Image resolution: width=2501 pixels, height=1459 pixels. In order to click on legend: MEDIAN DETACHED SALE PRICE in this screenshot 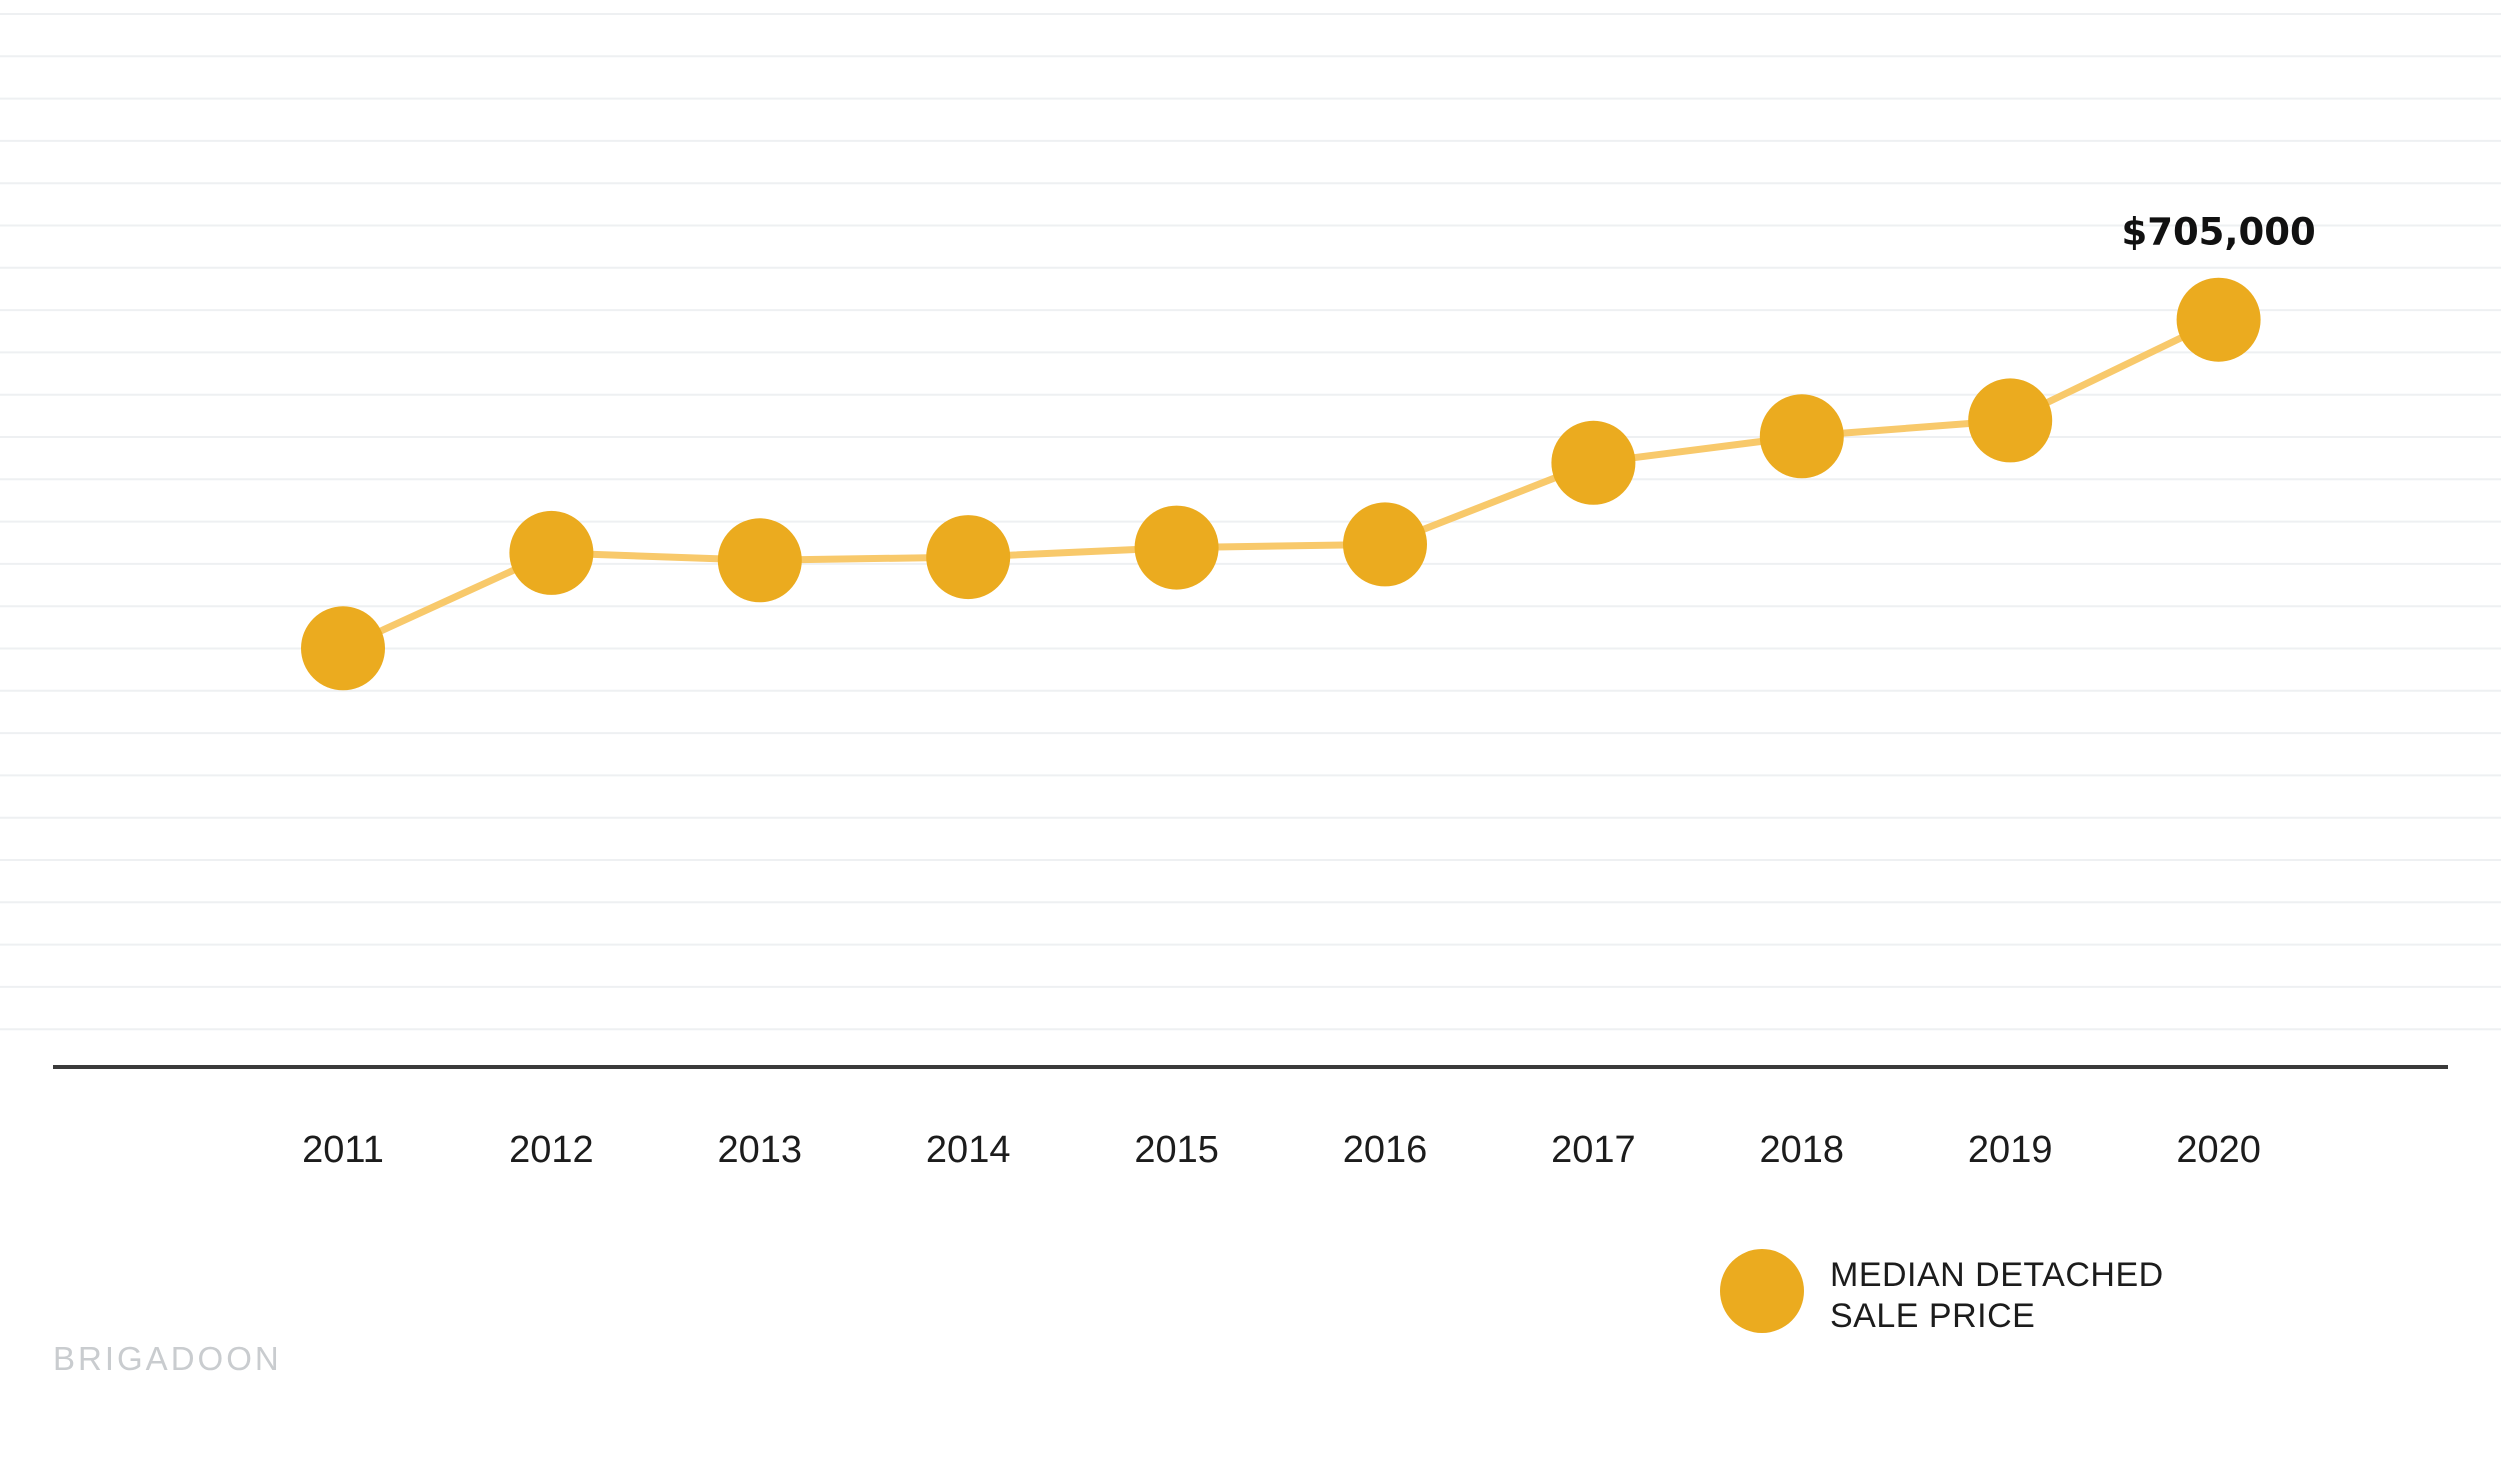, I will do `click(1942, 1292)`.